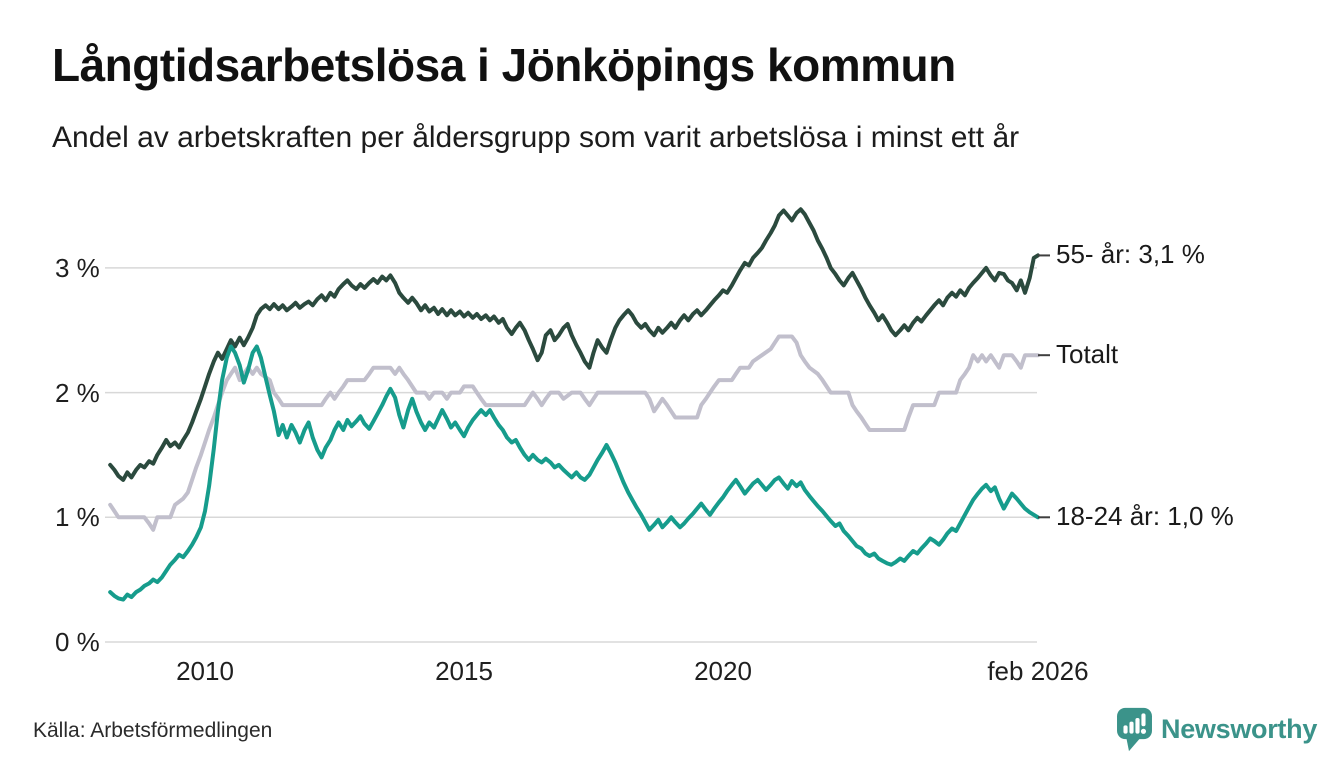 Image resolution: width=1340 pixels, height=780 pixels. I want to click on y-tick-label-1: 1 %, so click(77, 517).